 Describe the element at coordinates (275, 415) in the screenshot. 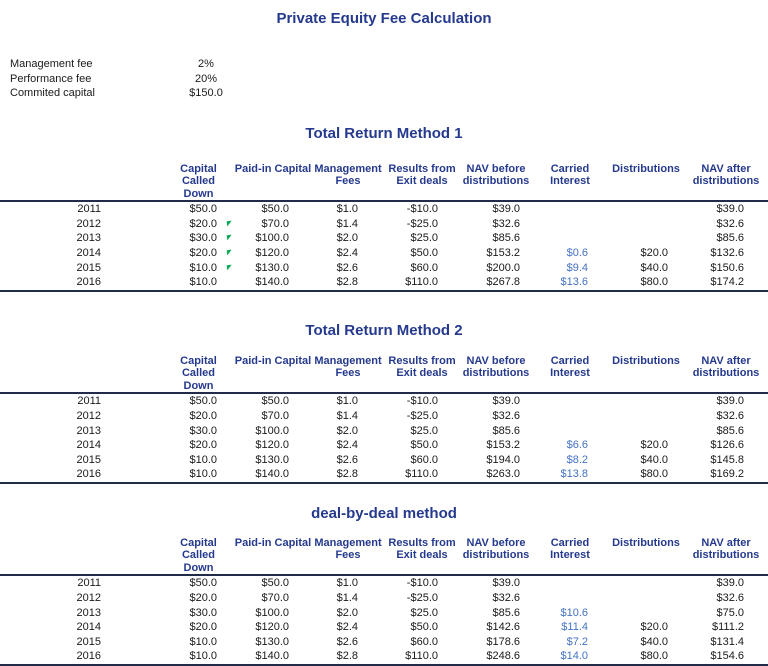

I see `cell: $70.0` at that location.